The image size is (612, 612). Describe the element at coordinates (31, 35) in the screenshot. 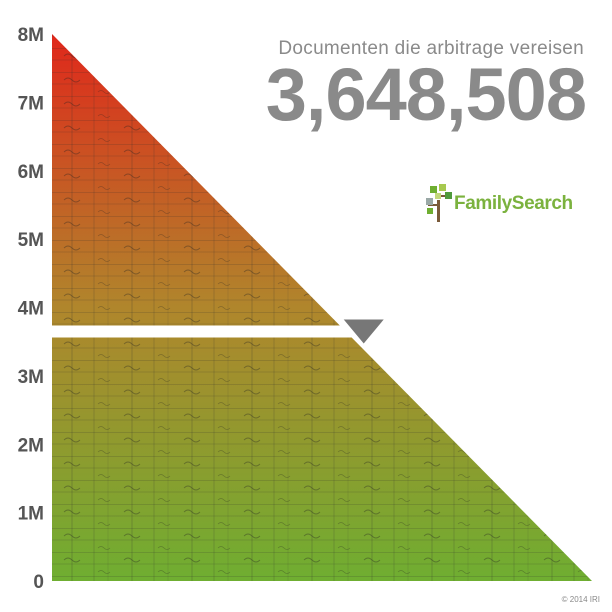

I see `y-tick-label: 8M` at that location.